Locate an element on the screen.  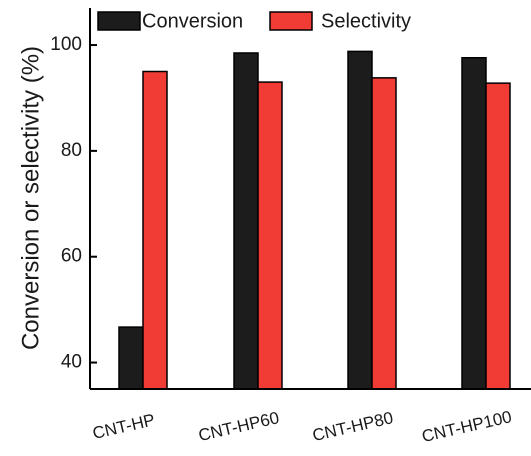
bar-conversion-cnt-hp is located at coordinates (131, 358).